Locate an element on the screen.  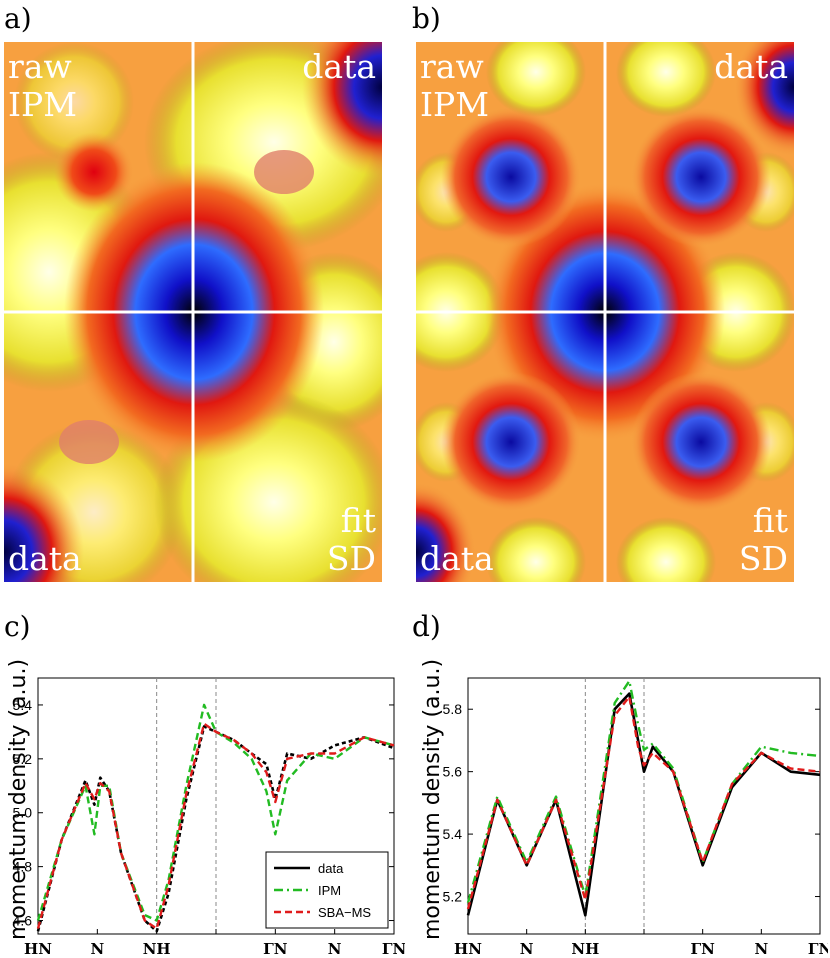
panel-d-line-chart: 5.2 5.4 5.6 5.8 HN N NH ΓN N ΓN is located at coordinates (635, 817).